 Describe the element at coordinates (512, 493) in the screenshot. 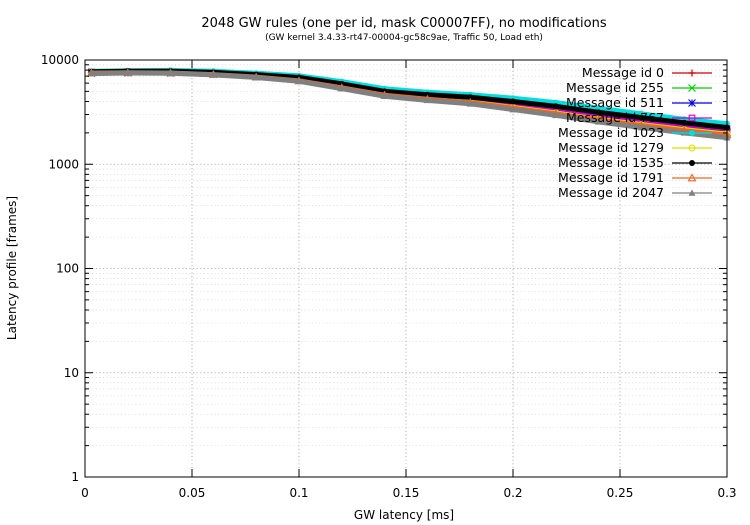

I see `x-tick-label: 0.2` at that location.